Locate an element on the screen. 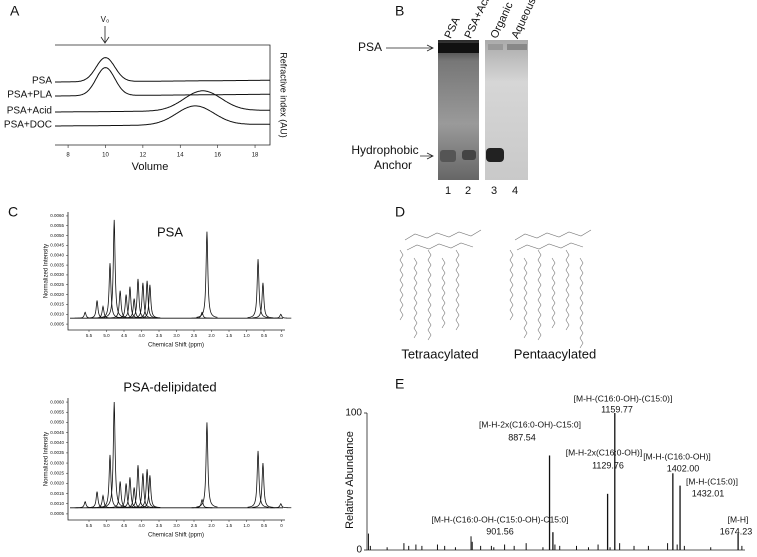 The image size is (757, 557). band-label: Hydrophobic is located at coordinates (384, 150).